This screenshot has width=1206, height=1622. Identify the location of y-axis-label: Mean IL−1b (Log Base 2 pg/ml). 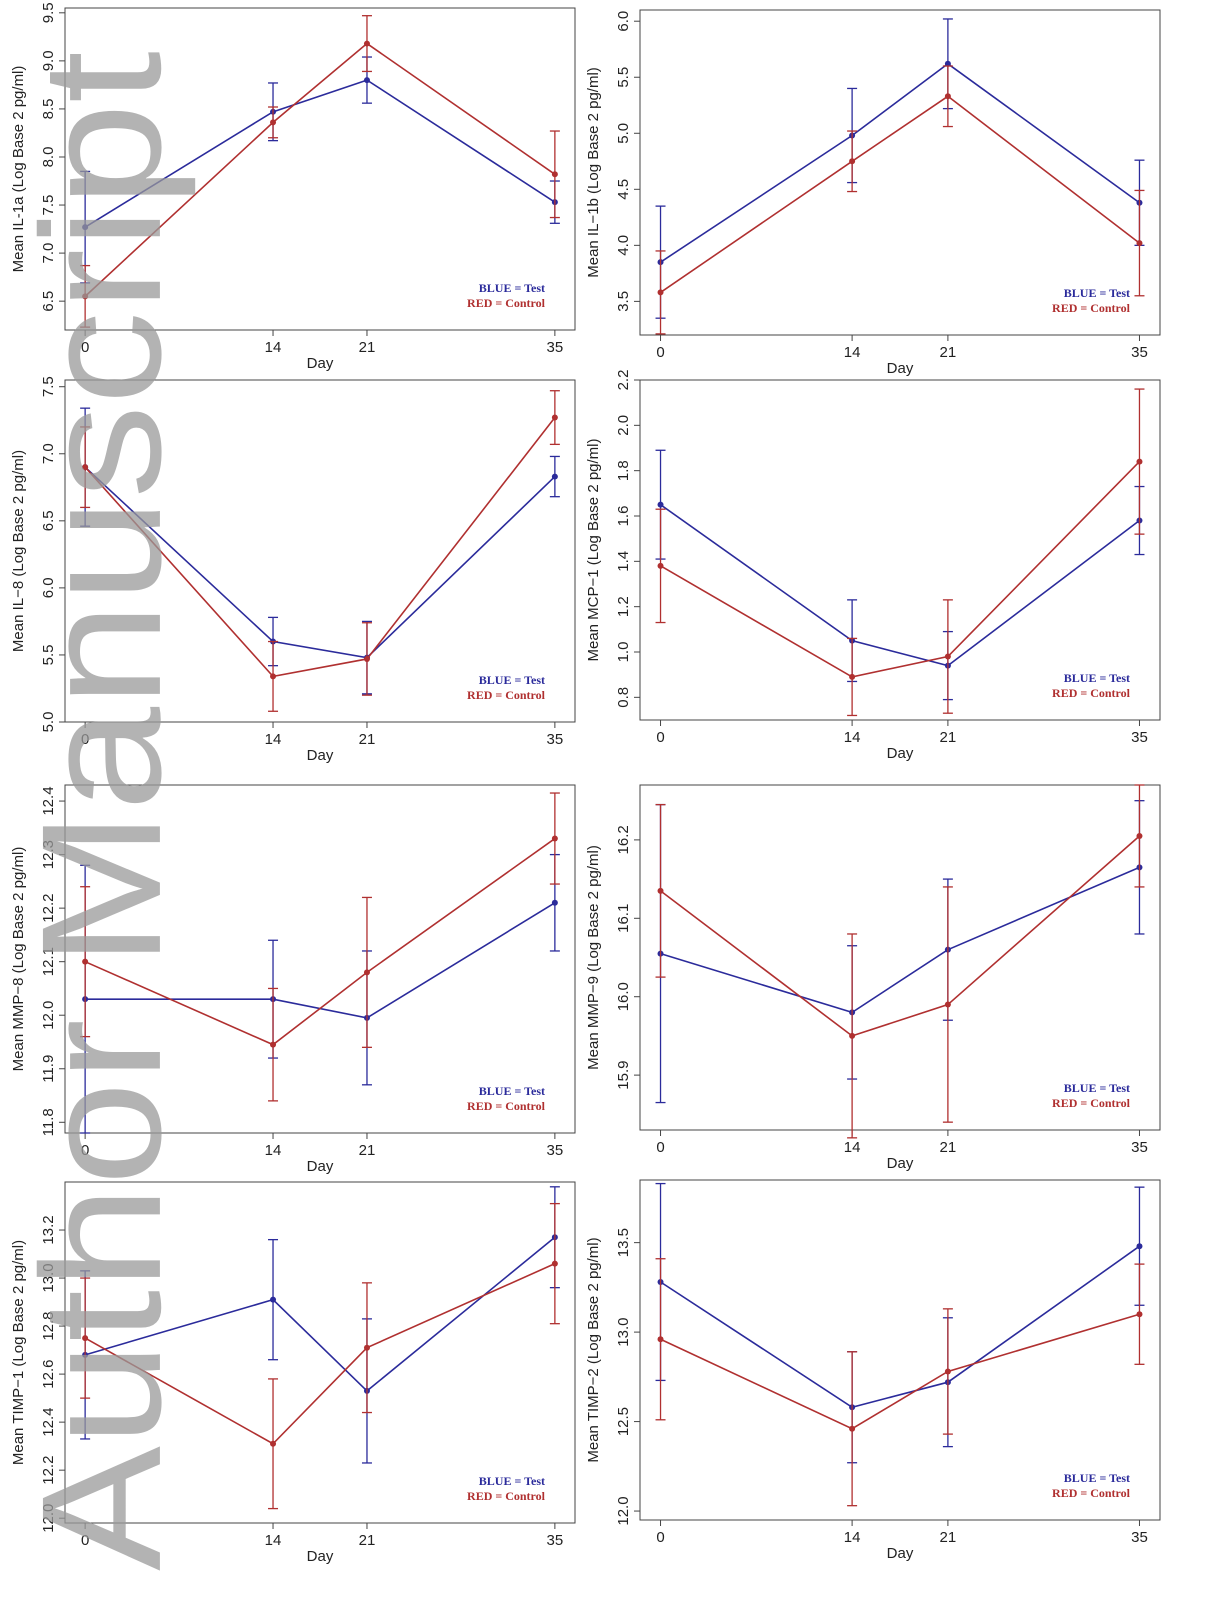
(593, 172).